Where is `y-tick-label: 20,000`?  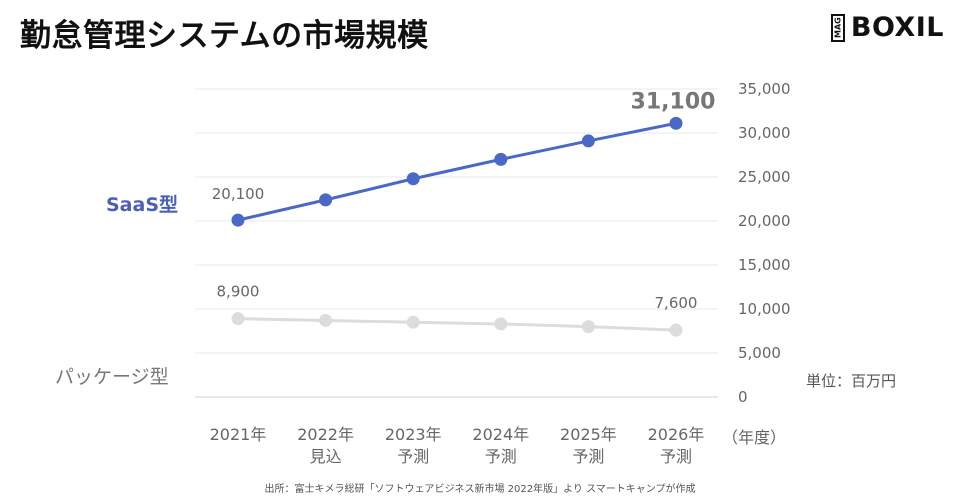 y-tick-label: 20,000 is located at coordinates (764, 221).